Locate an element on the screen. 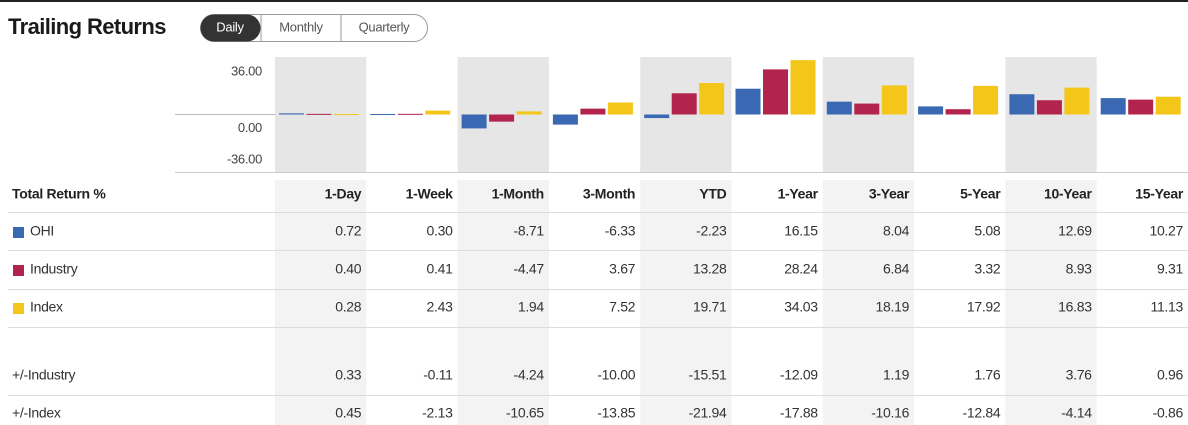 The height and width of the screenshot is (425, 1188). cell: -4.24 is located at coordinates (528, 375).